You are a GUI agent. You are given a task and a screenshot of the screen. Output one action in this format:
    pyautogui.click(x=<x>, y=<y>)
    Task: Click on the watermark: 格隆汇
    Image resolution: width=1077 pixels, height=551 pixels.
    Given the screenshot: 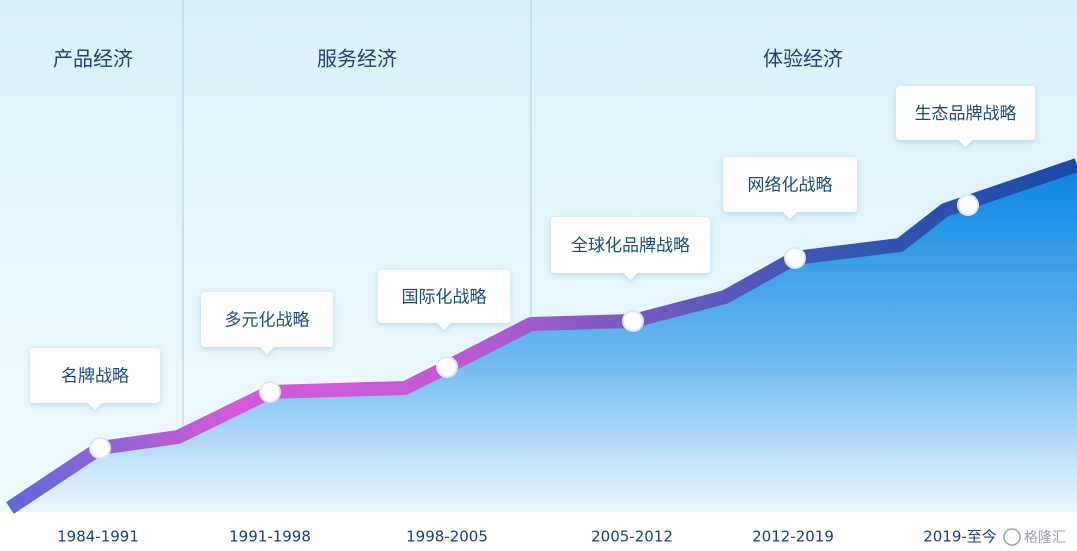 What is the action you would take?
    pyautogui.click(x=1045, y=538)
    